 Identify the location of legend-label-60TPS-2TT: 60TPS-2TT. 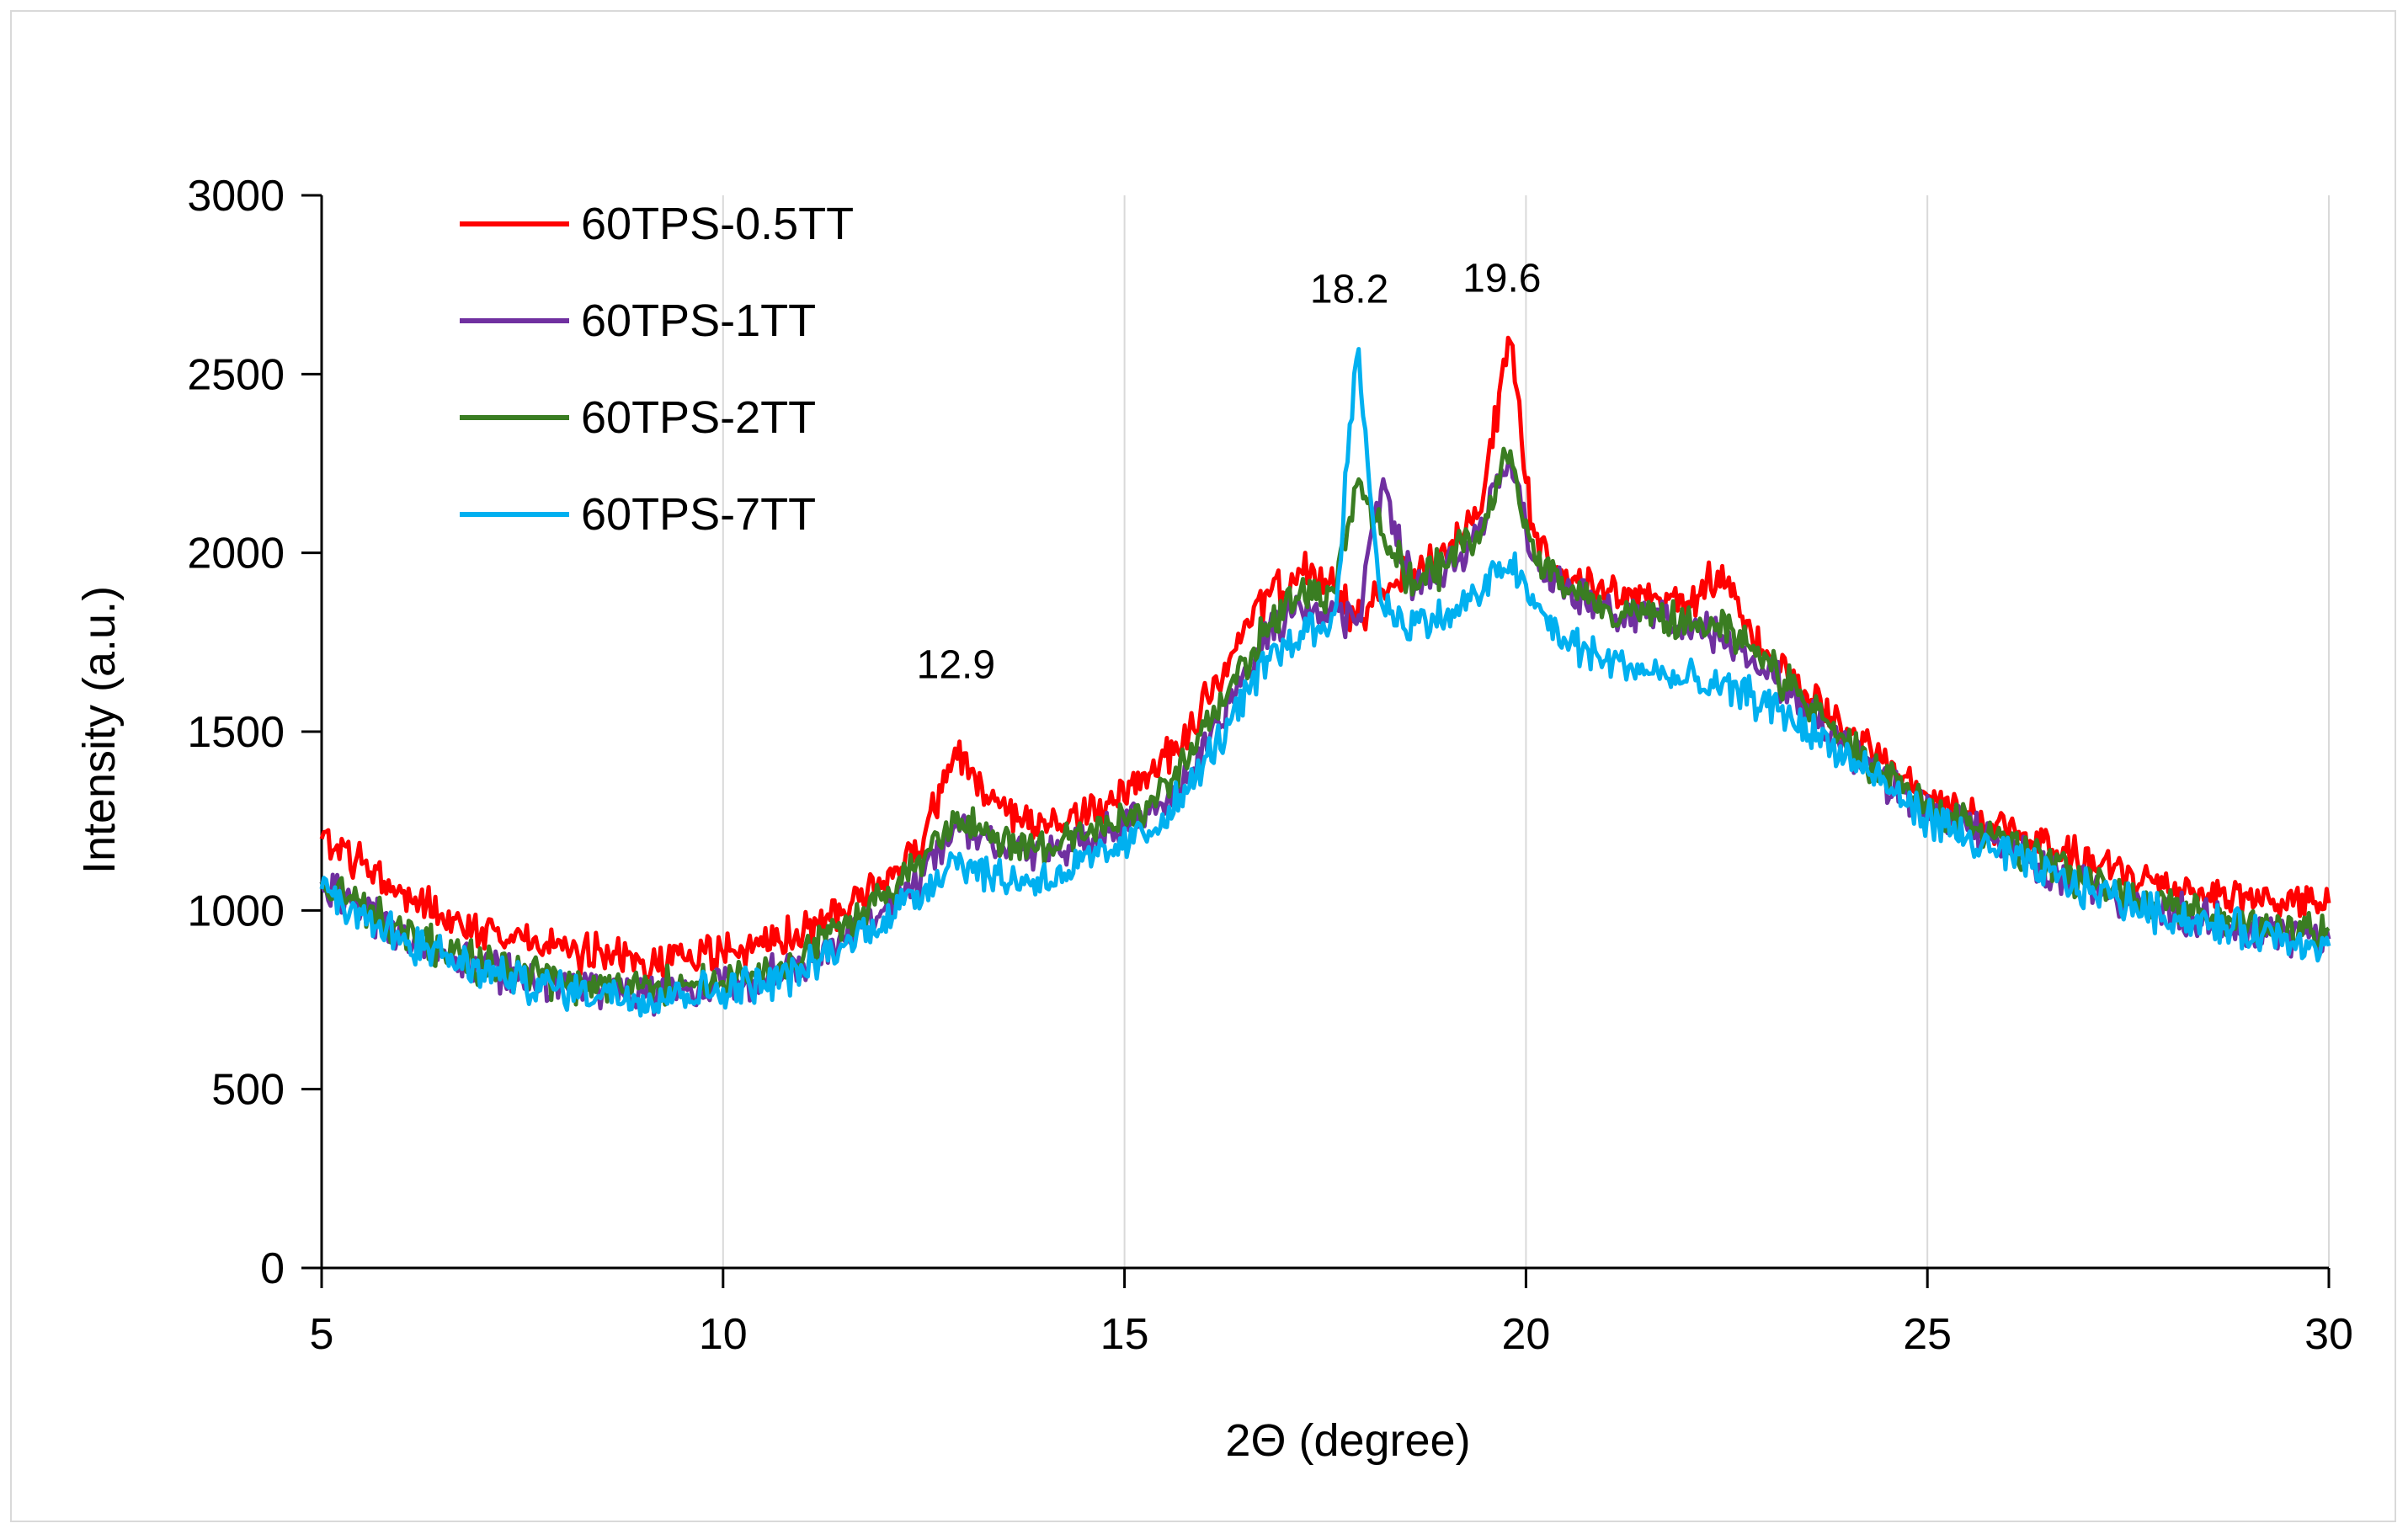
(698, 417).